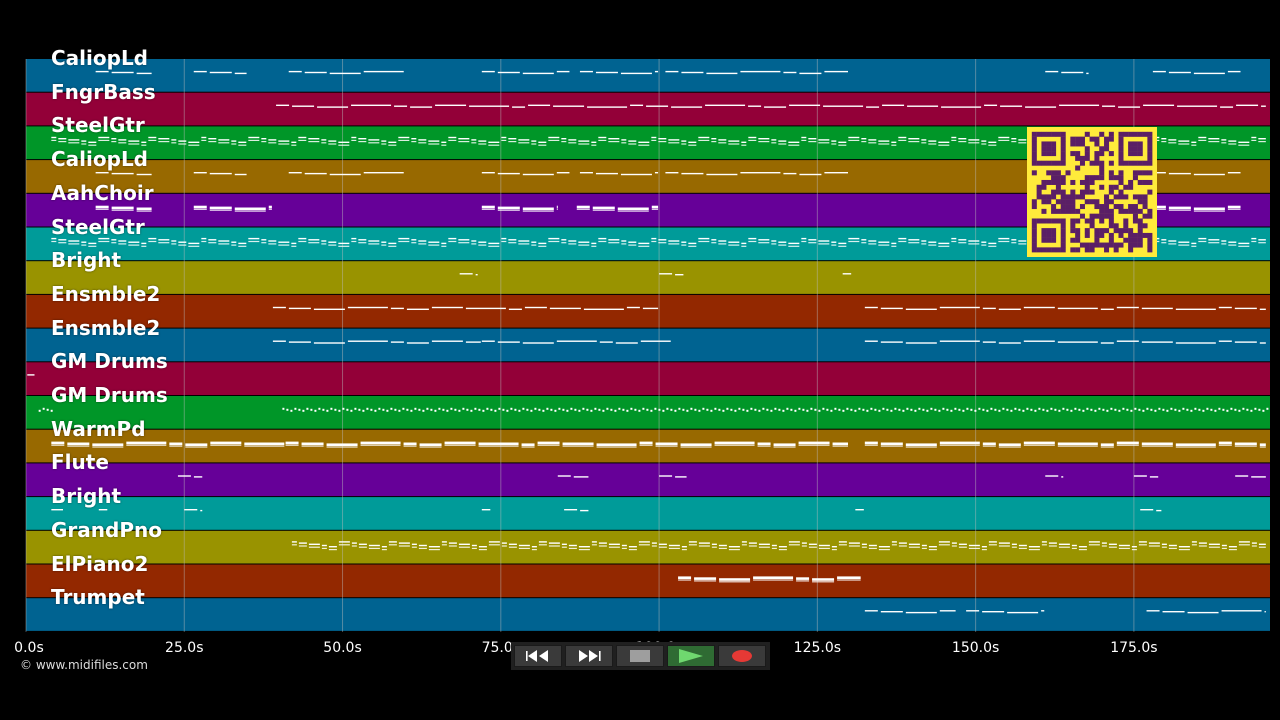 The width and height of the screenshot is (1280, 720). Describe the element at coordinates (538, 656) in the screenshot. I see `rewind-button` at that location.